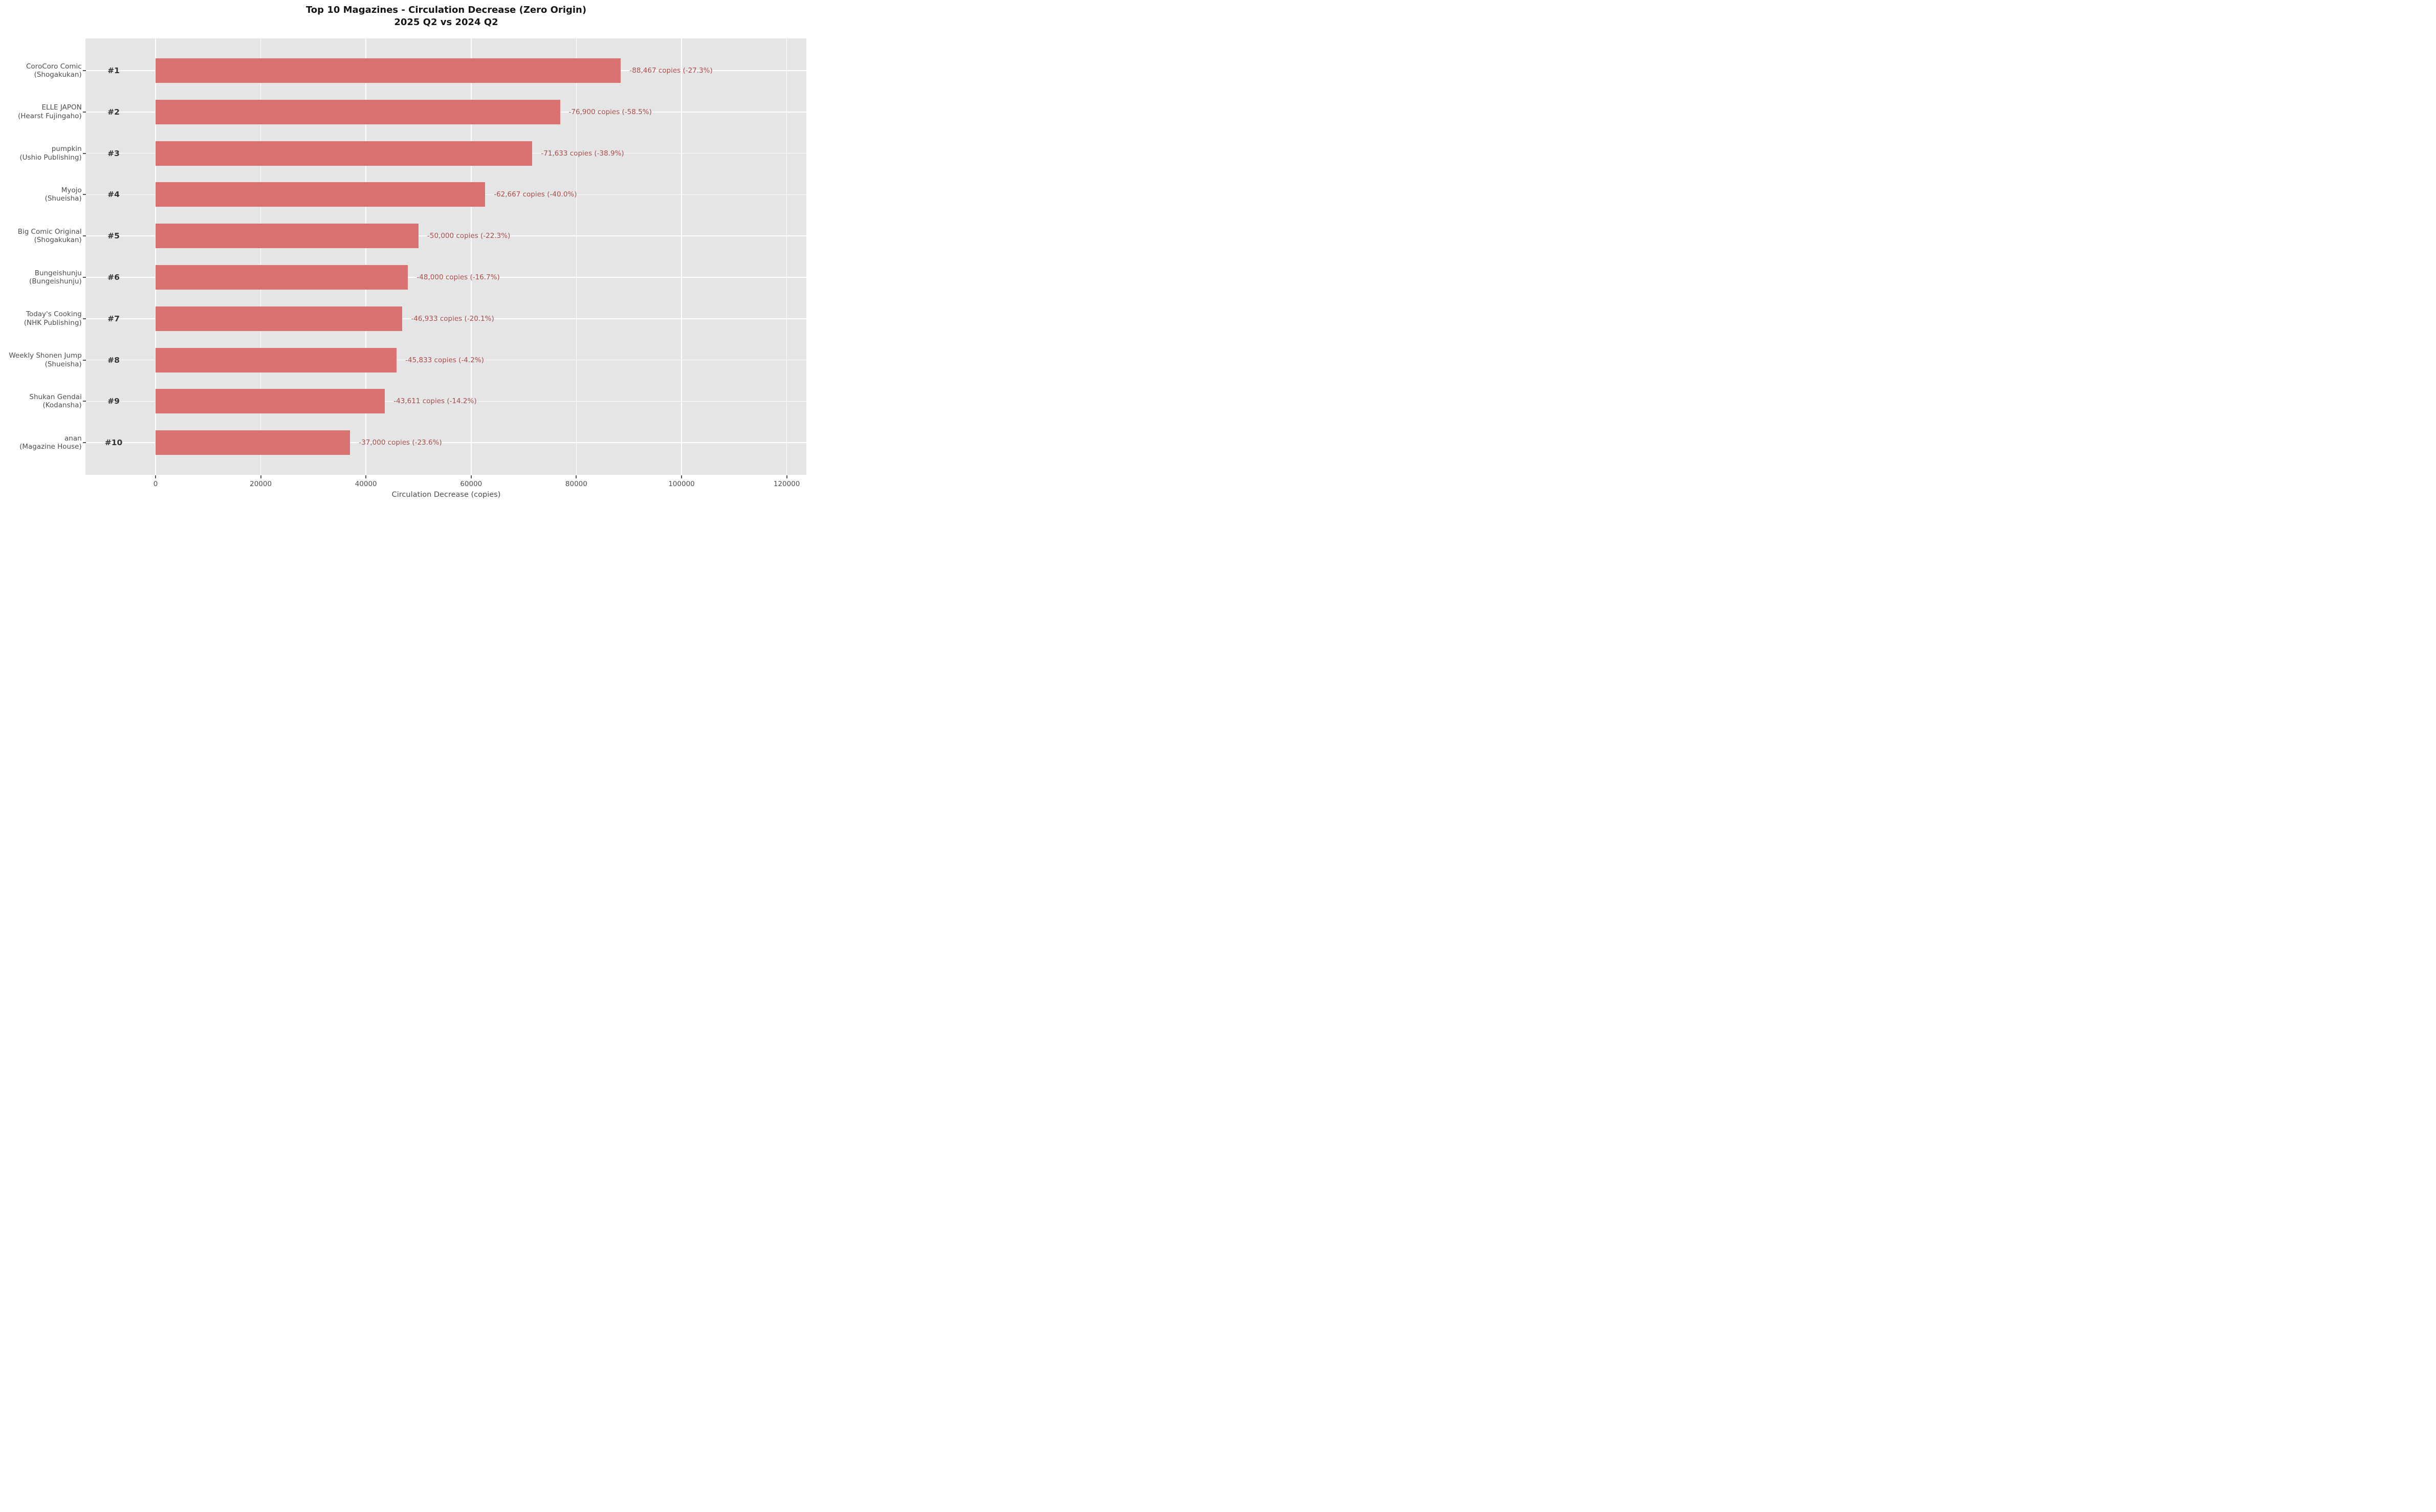 The width and height of the screenshot is (2436, 1512). Describe the element at coordinates (113, 70) in the screenshot. I see `rank-label: #1` at that location.